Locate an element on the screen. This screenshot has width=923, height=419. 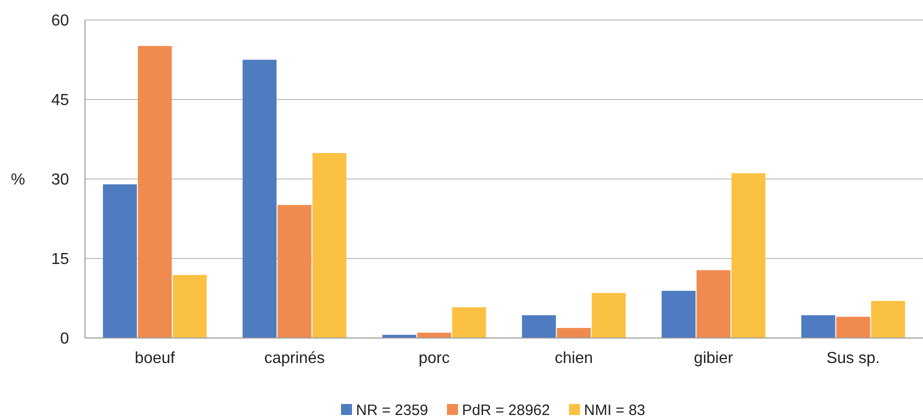
x-tick-label: porc is located at coordinates (434, 358).